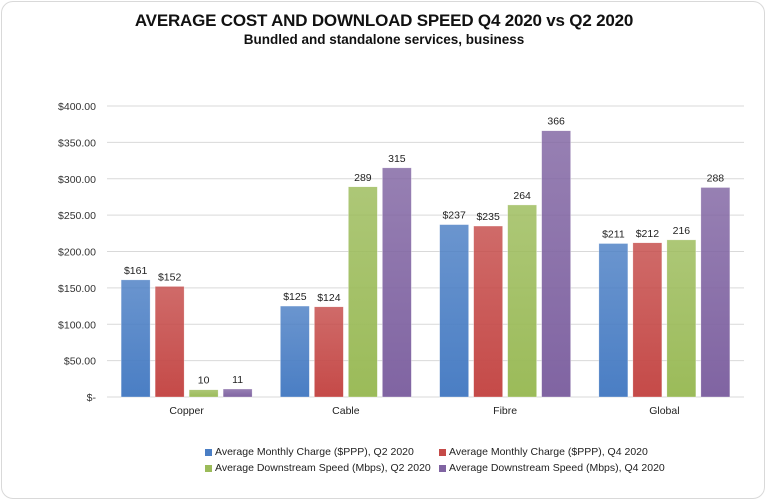 The height and width of the screenshot is (502, 768). Describe the element at coordinates (346, 411) in the screenshot. I see `x-tick-label: Cable` at that location.